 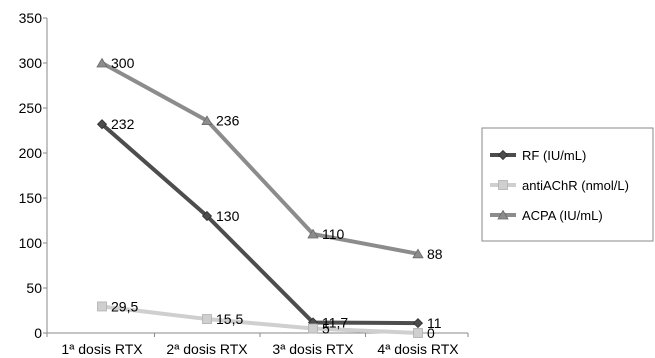 I want to click on legend: RF (IU/mL) antiAChR (nmol/L) ACPA (IU/mL), so click(x=567, y=184).